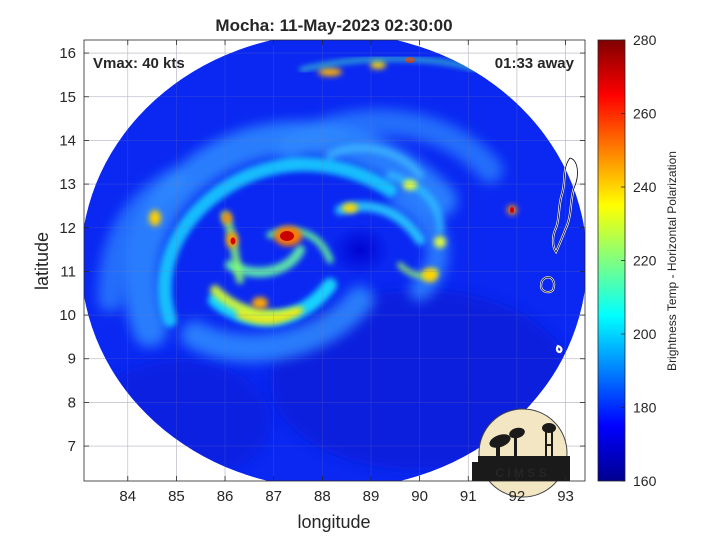  Describe the element at coordinates (645, 187) in the screenshot. I see `colorbar-tick-label: 240` at that location.